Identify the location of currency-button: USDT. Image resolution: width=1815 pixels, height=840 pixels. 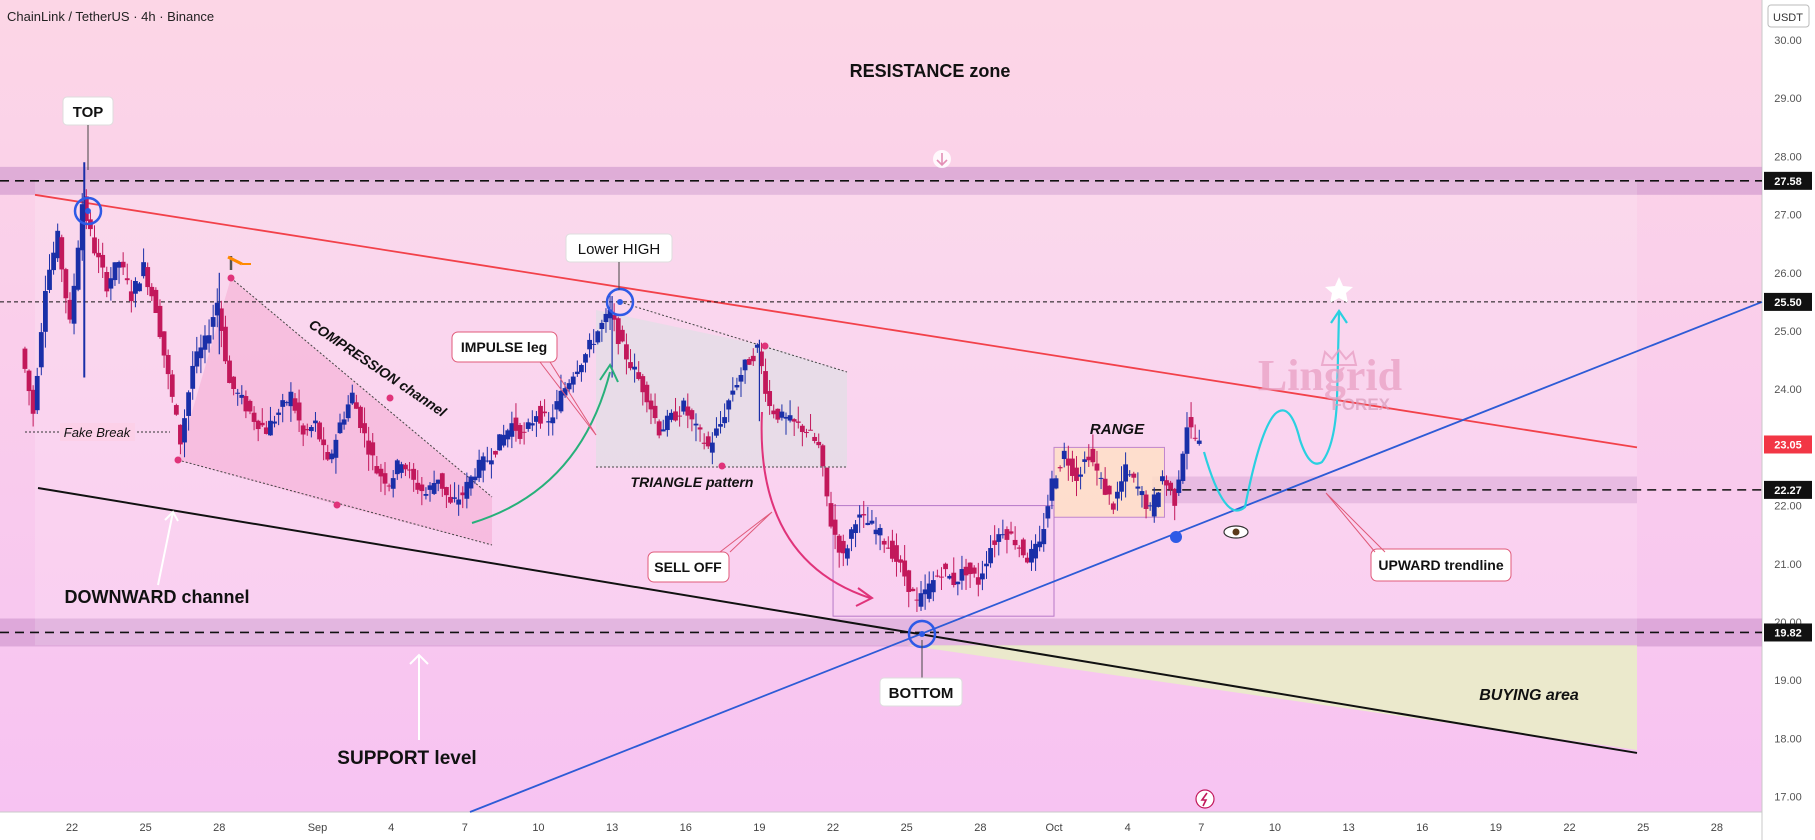
(1788, 16).